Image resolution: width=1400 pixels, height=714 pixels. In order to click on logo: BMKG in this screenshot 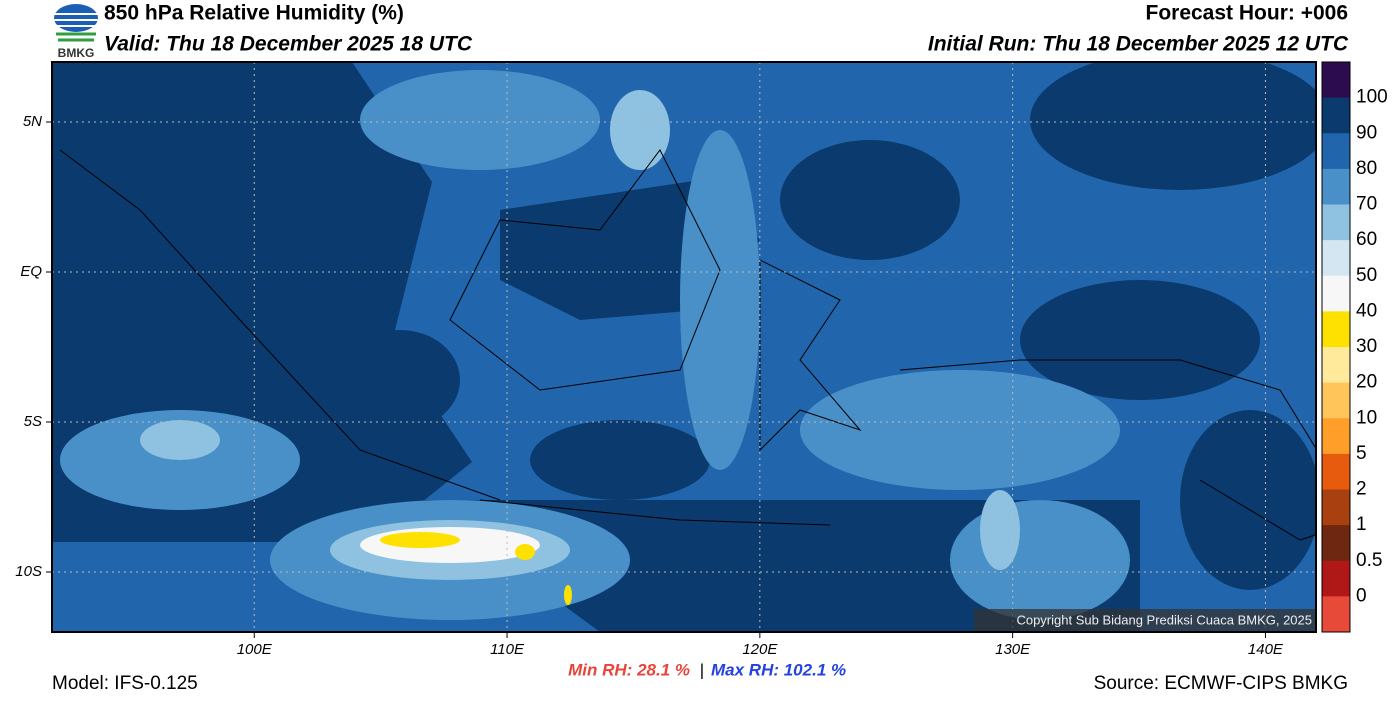, I will do `click(76, 32)`.